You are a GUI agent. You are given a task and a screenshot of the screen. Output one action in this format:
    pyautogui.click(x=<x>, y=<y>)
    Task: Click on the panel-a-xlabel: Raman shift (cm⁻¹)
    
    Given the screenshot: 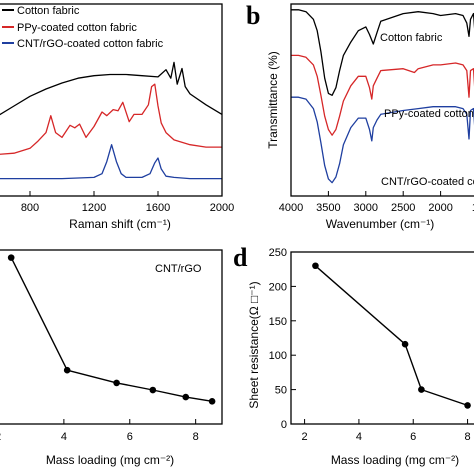 What is the action you would take?
    pyautogui.click(x=120, y=224)
    